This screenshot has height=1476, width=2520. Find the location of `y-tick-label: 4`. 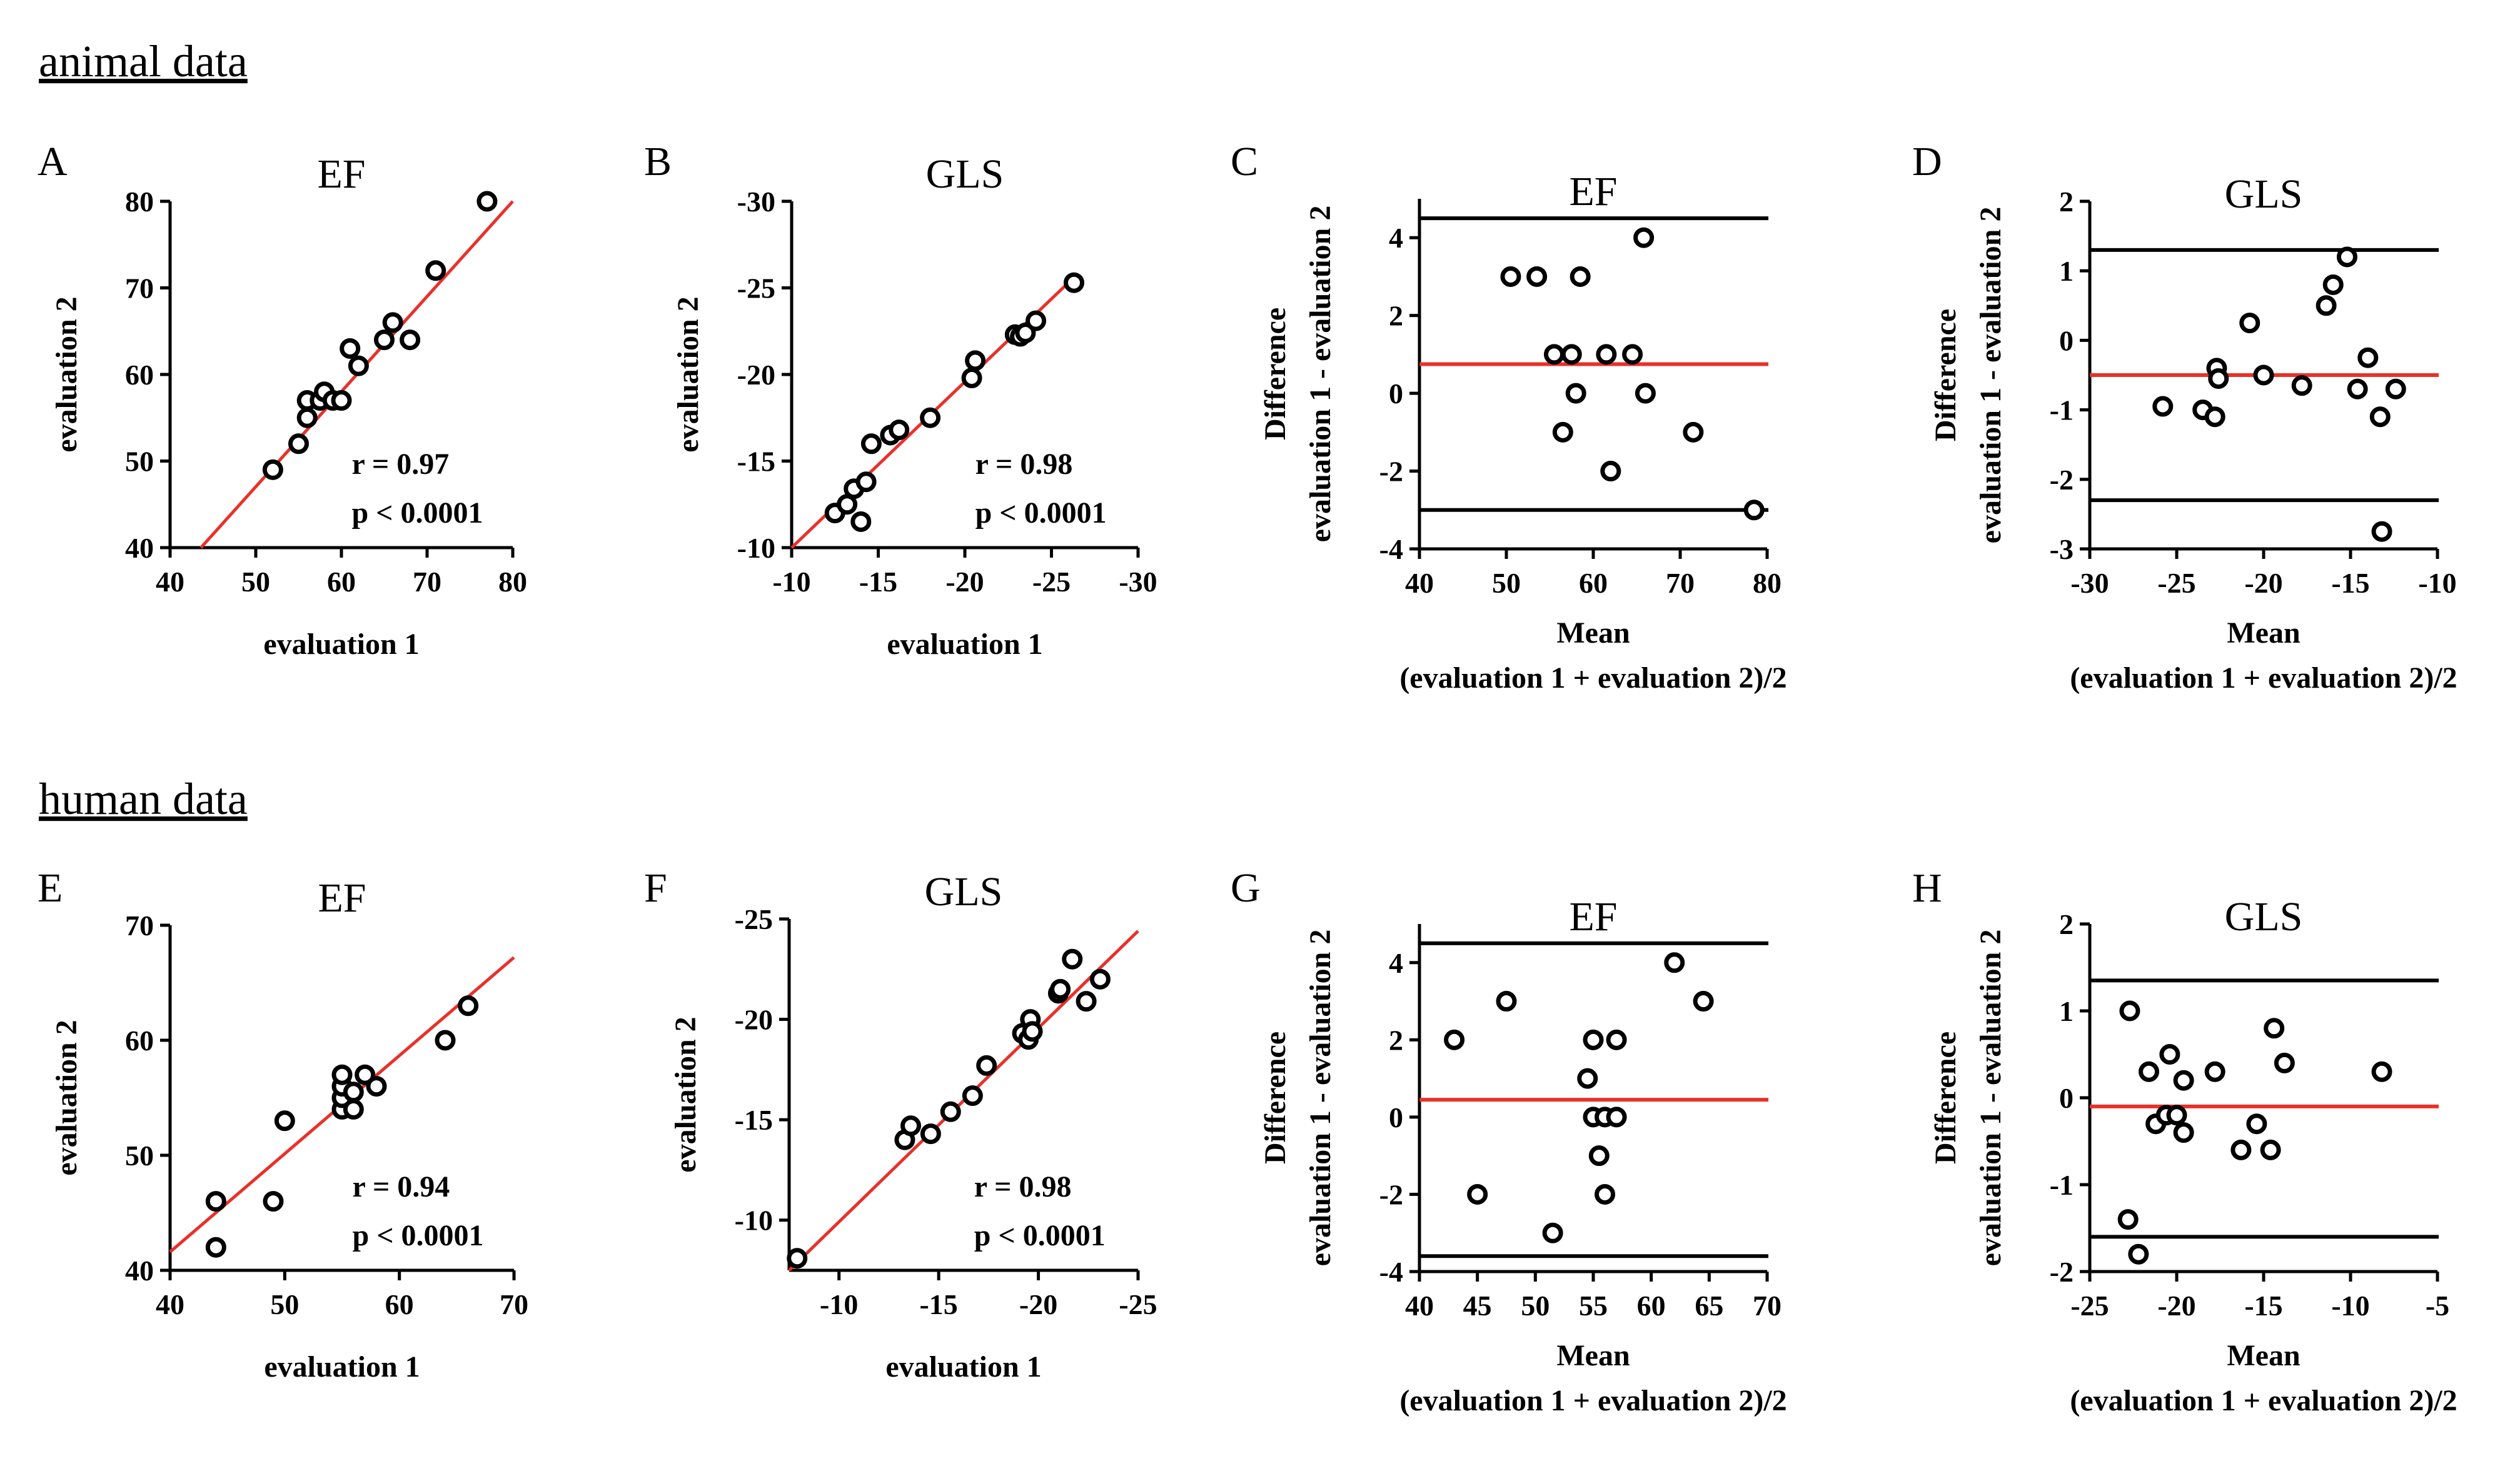

y-tick-label: 4 is located at coordinates (1396, 963).